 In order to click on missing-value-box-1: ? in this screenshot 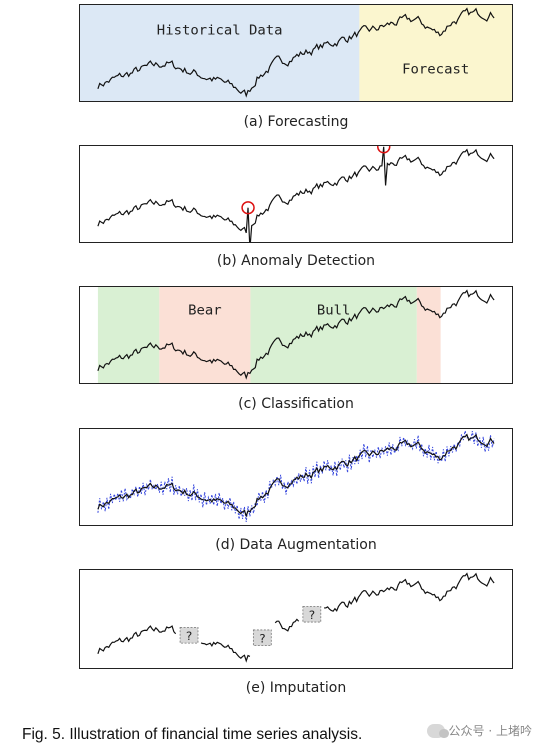, I will do `click(262, 638)`.